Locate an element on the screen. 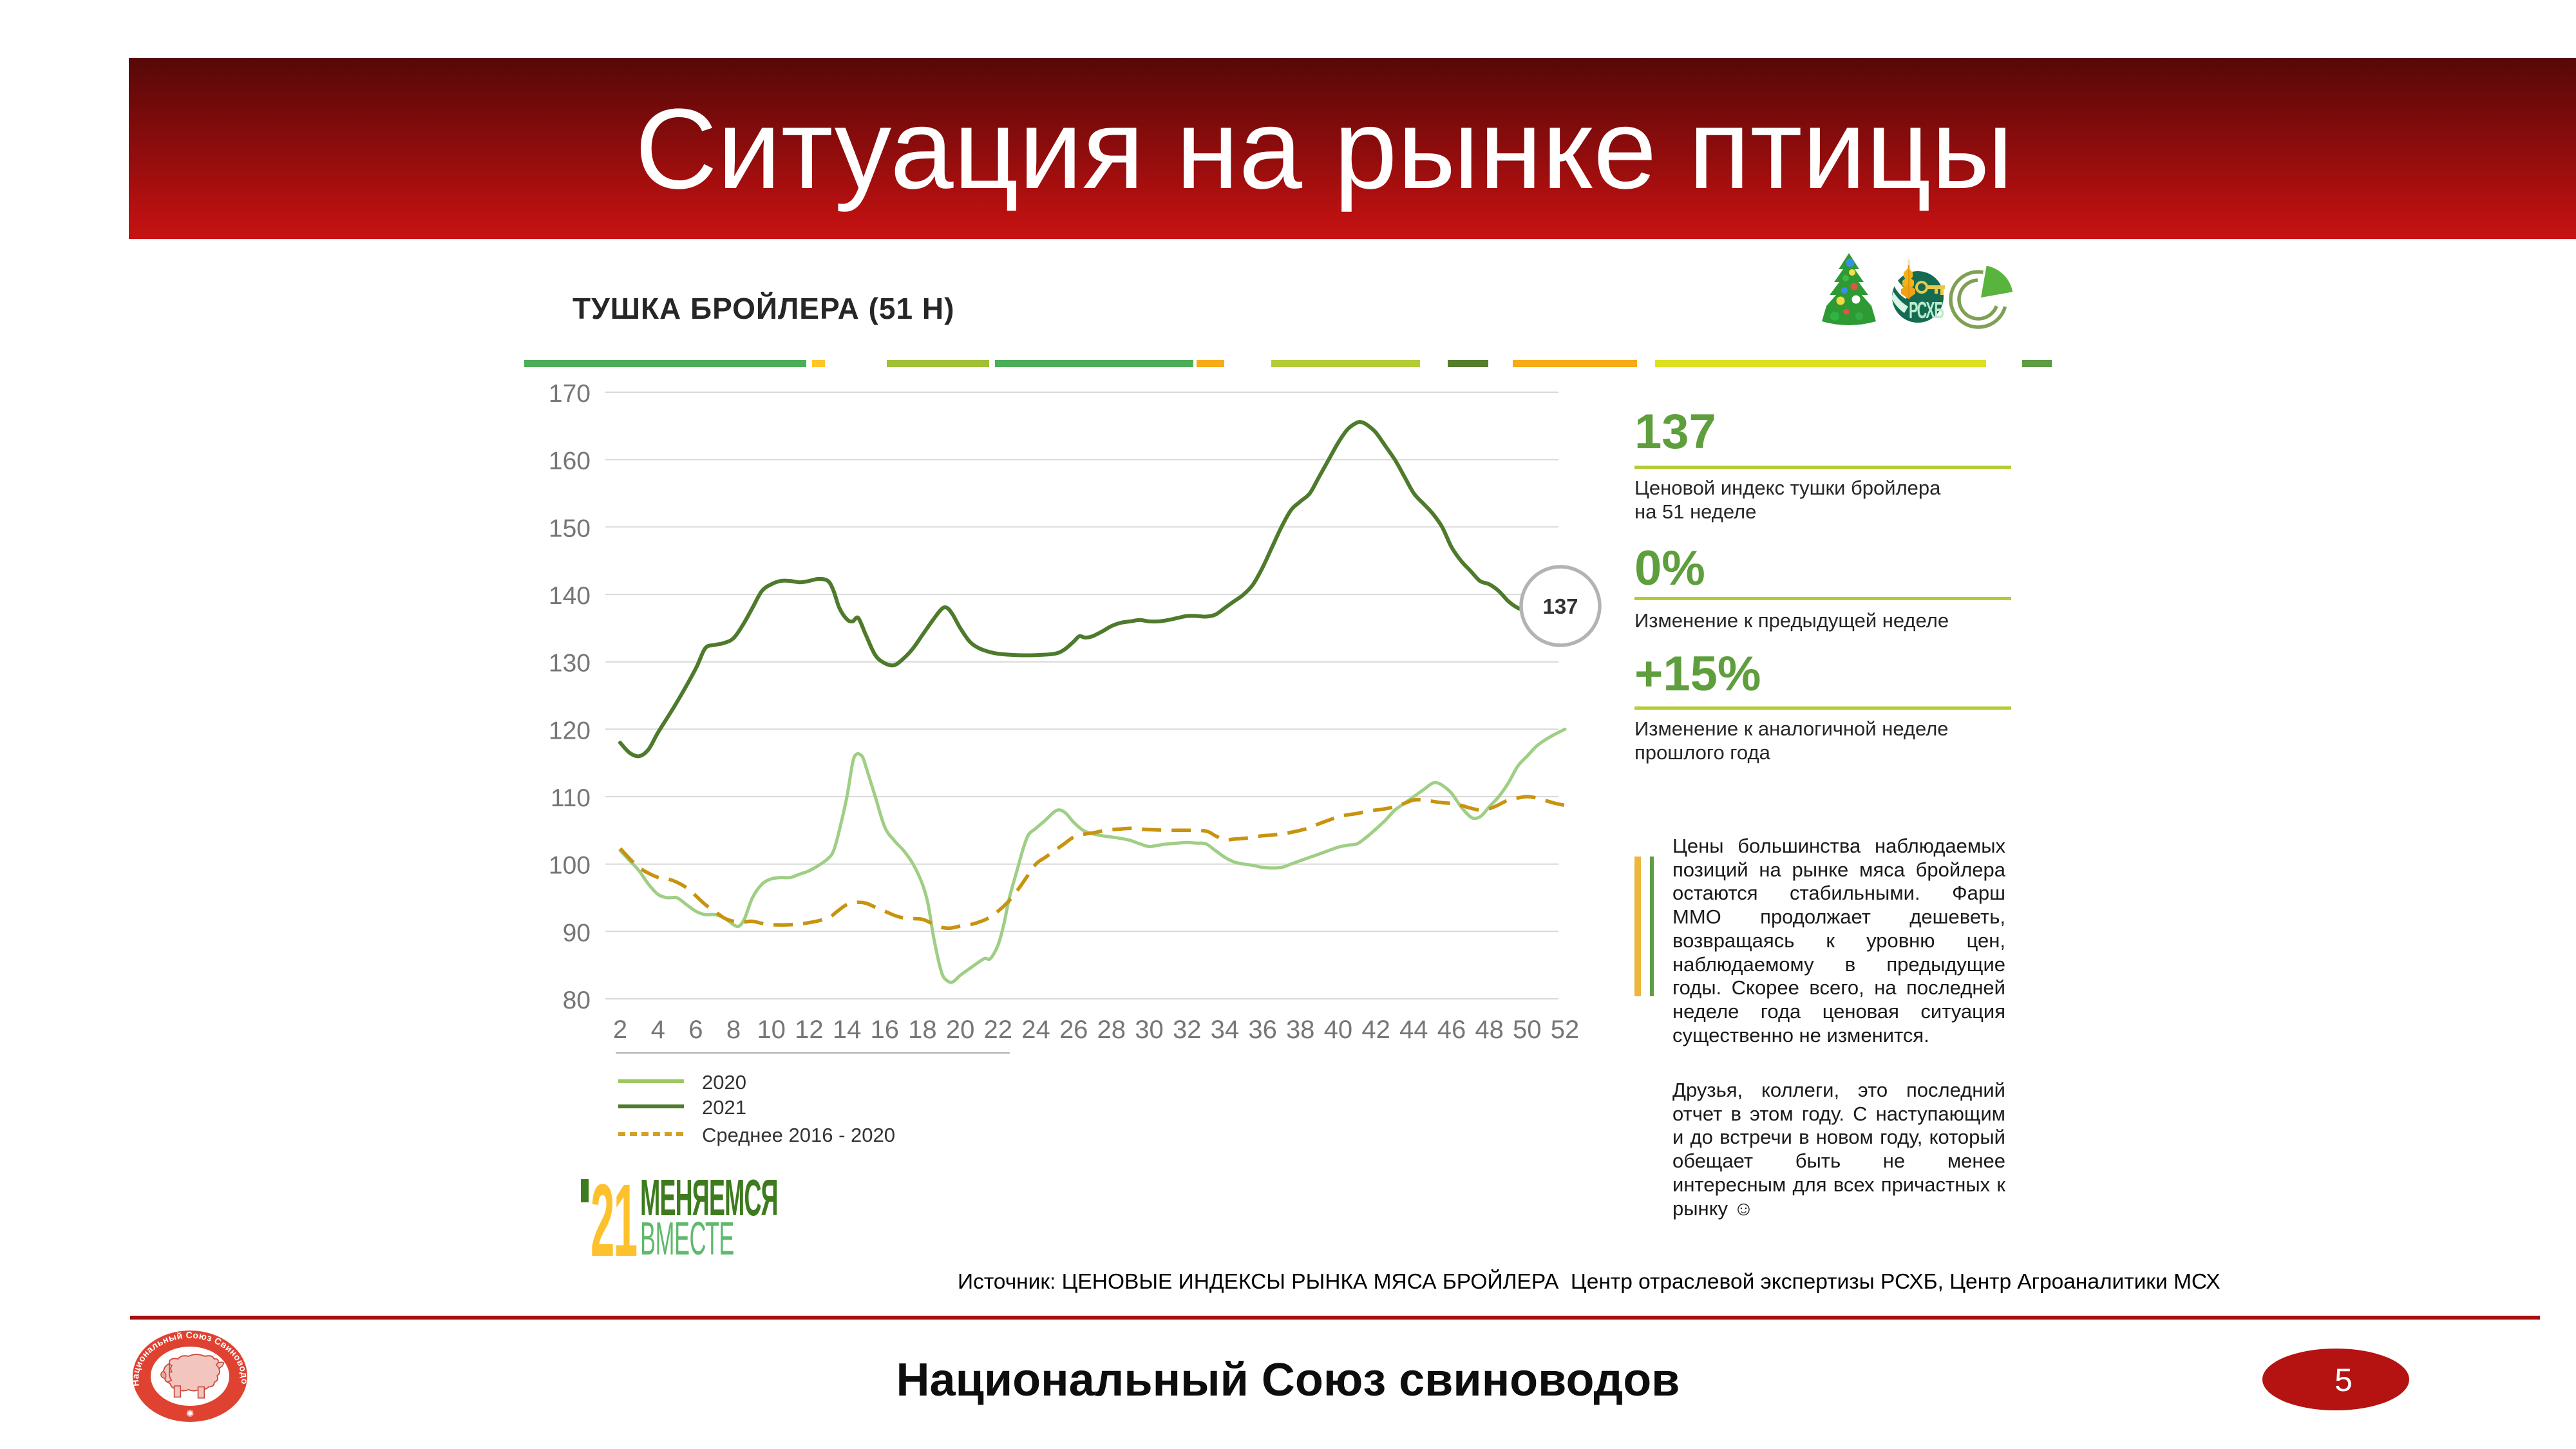  svg-text: 2021 is located at coordinates (724, 1107).